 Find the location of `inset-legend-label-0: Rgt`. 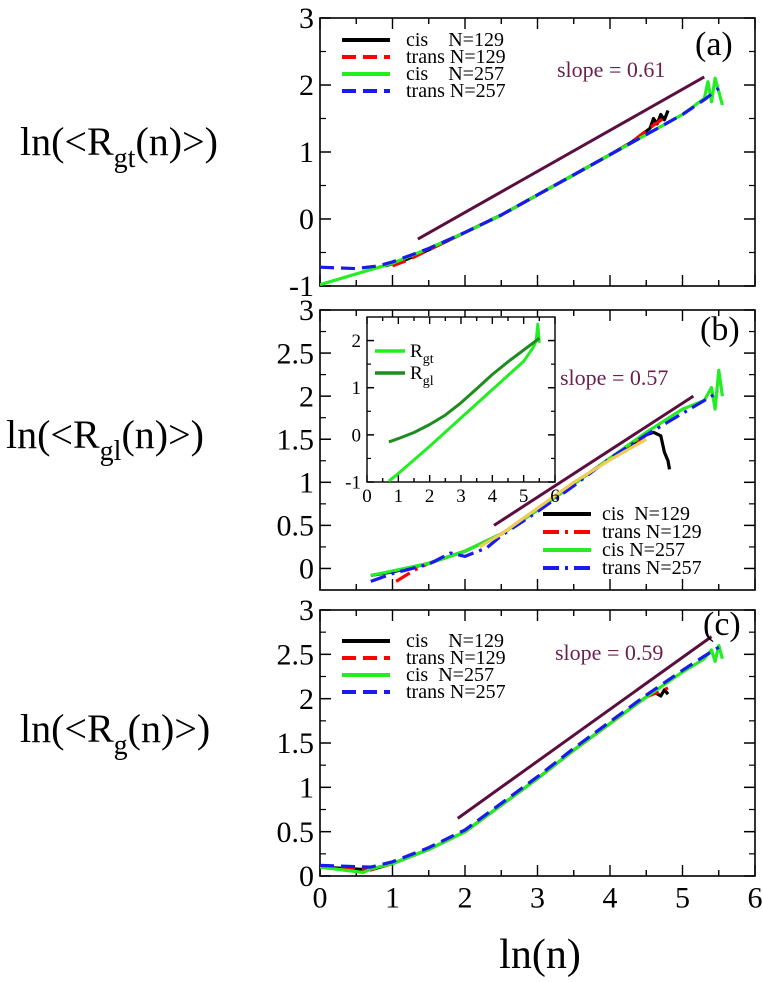

inset-legend-label-0: Rgt is located at coordinates (422, 354).